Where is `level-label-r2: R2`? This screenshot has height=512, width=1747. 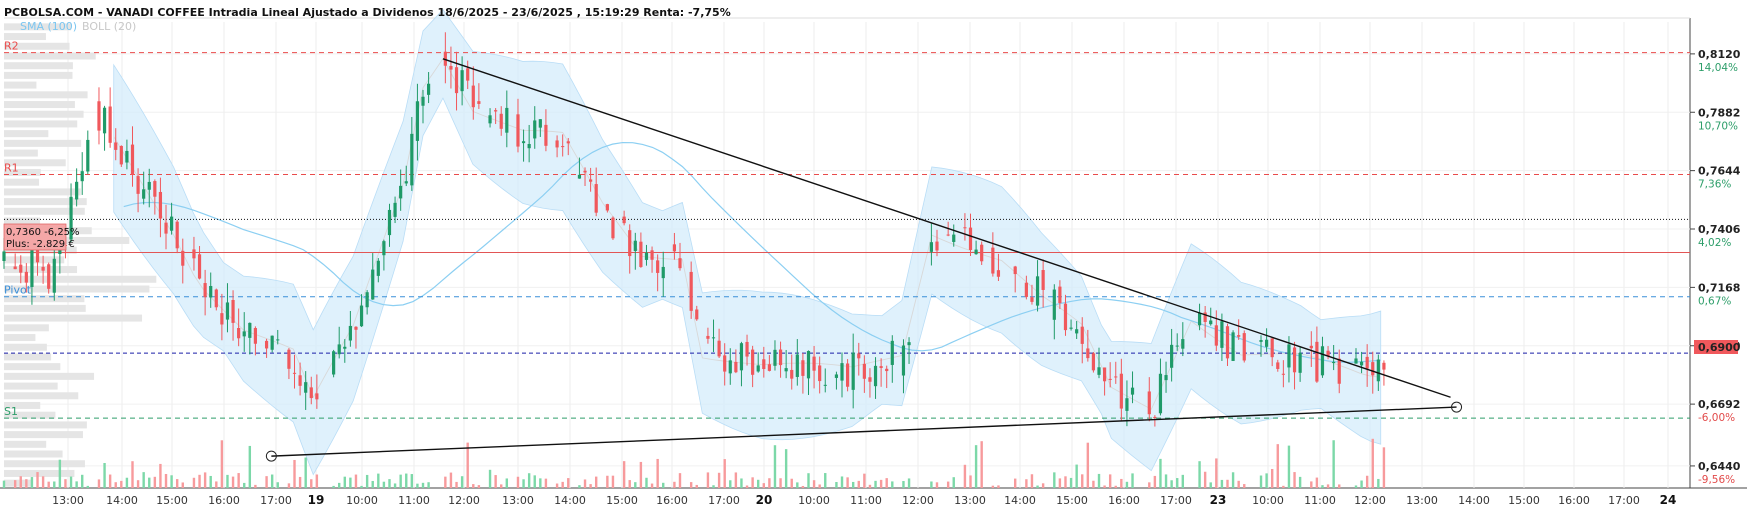
level-label-r2: R2 is located at coordinates (11, 46).